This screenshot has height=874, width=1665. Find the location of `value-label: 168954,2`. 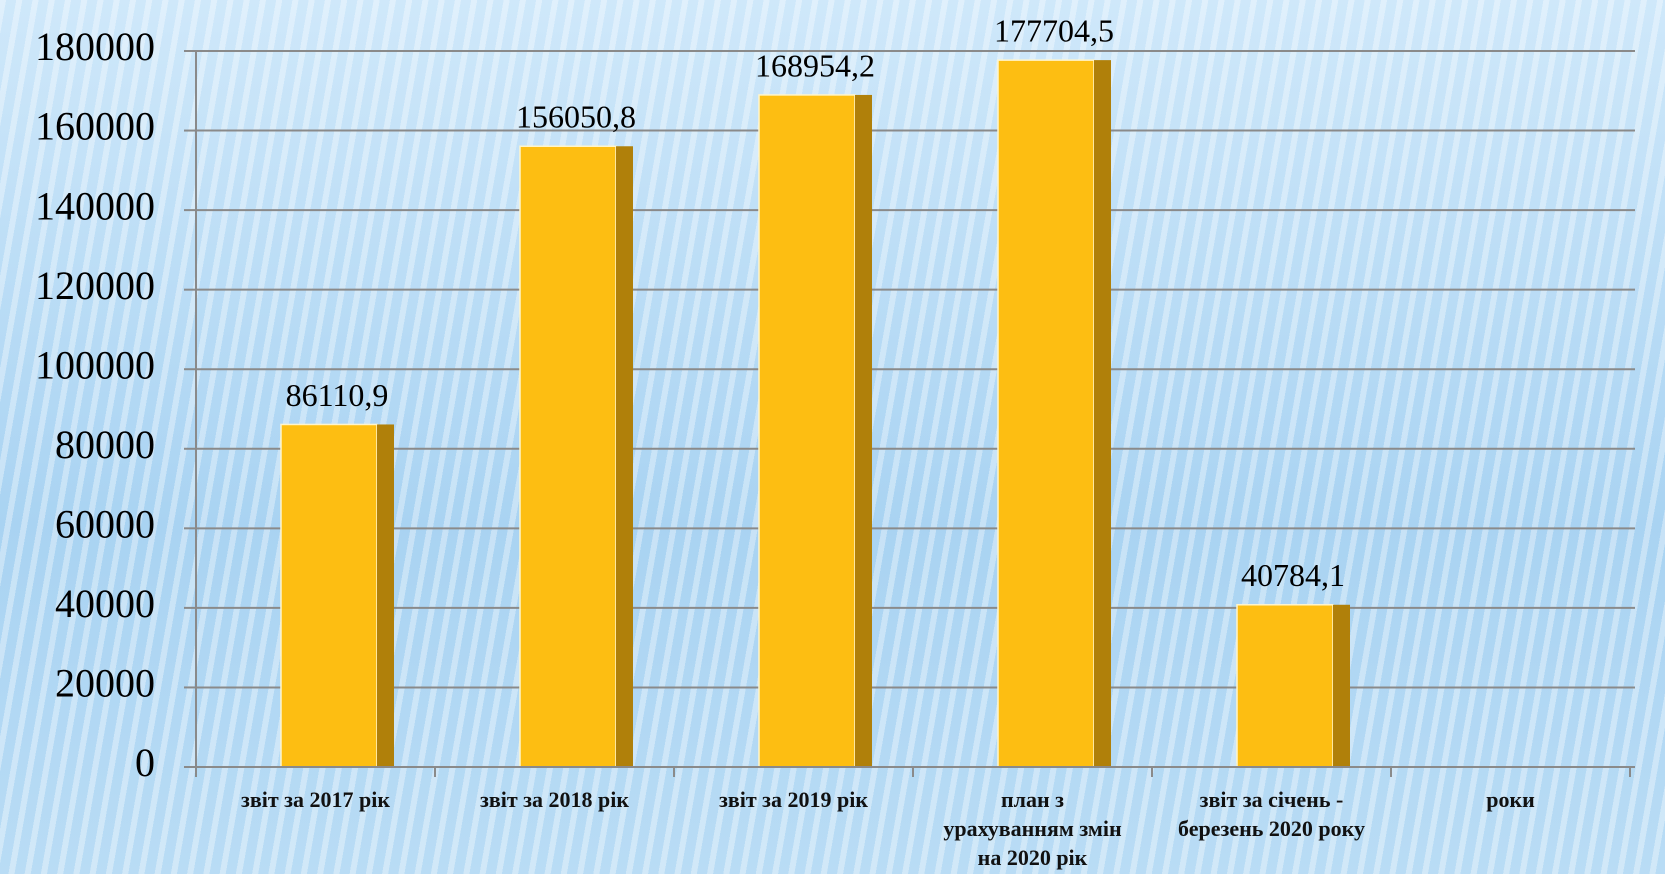

value-label: 168954,2 is located at coordinates (815, 65).